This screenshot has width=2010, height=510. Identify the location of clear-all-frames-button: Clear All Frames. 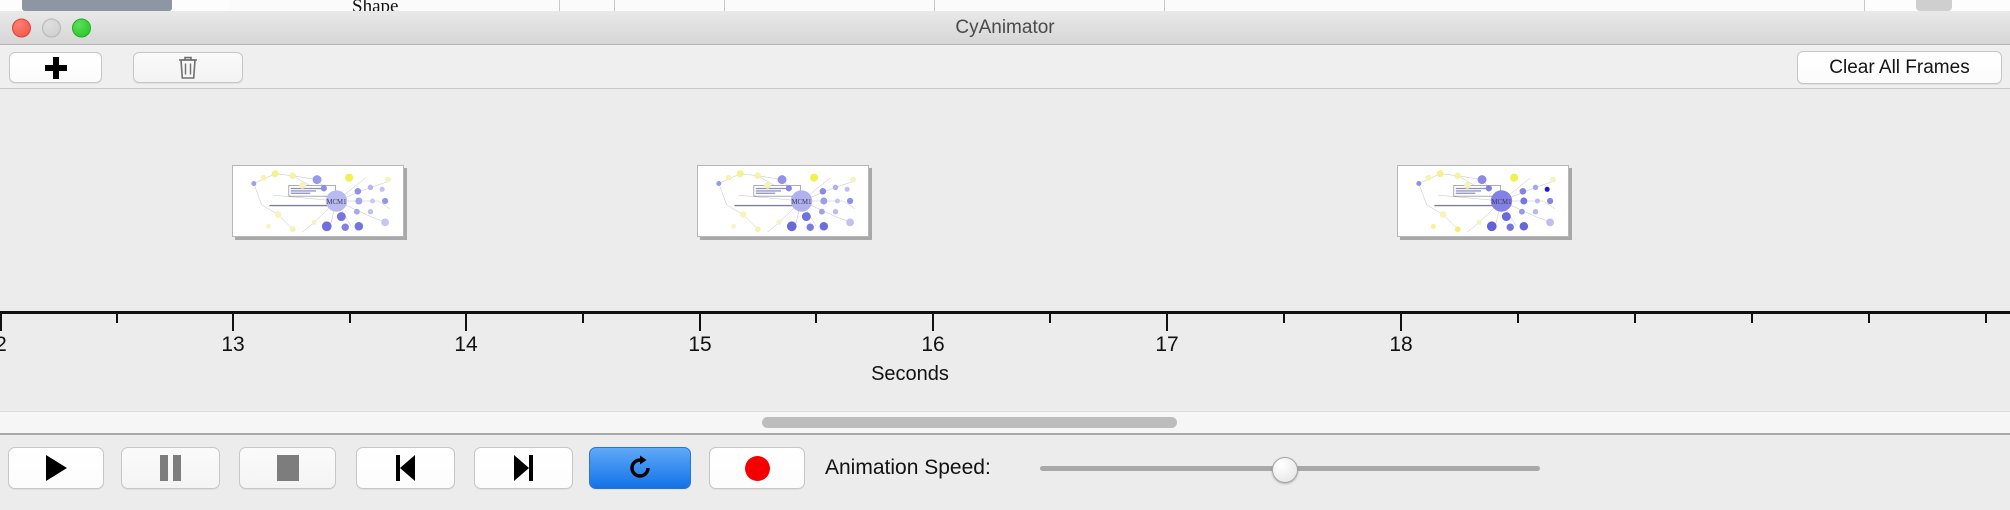
(1899, 67).